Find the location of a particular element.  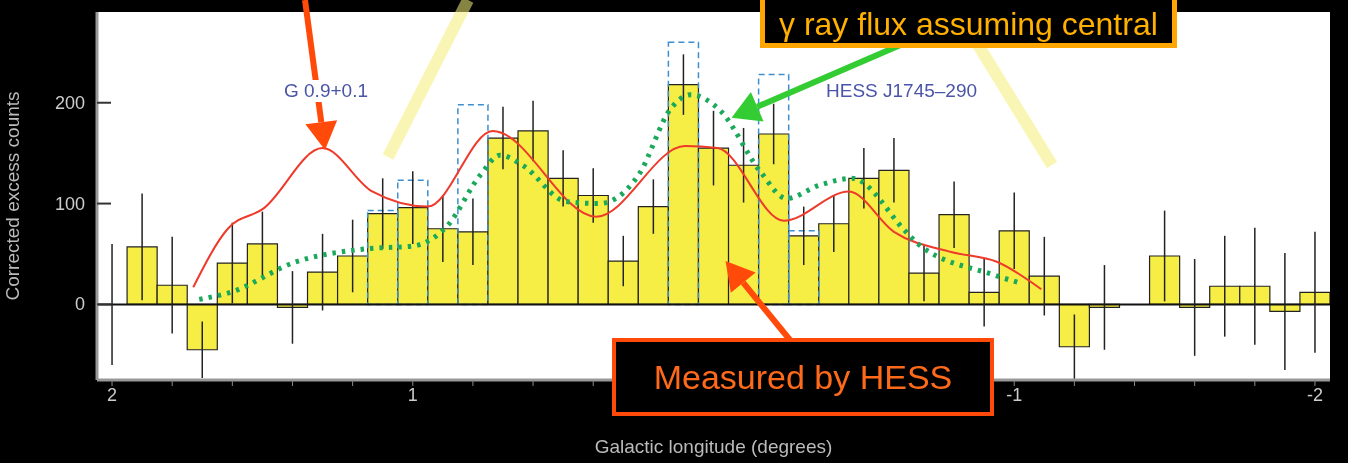

annotation: γ ray flux assuming central is located at coordinates (968, 24).